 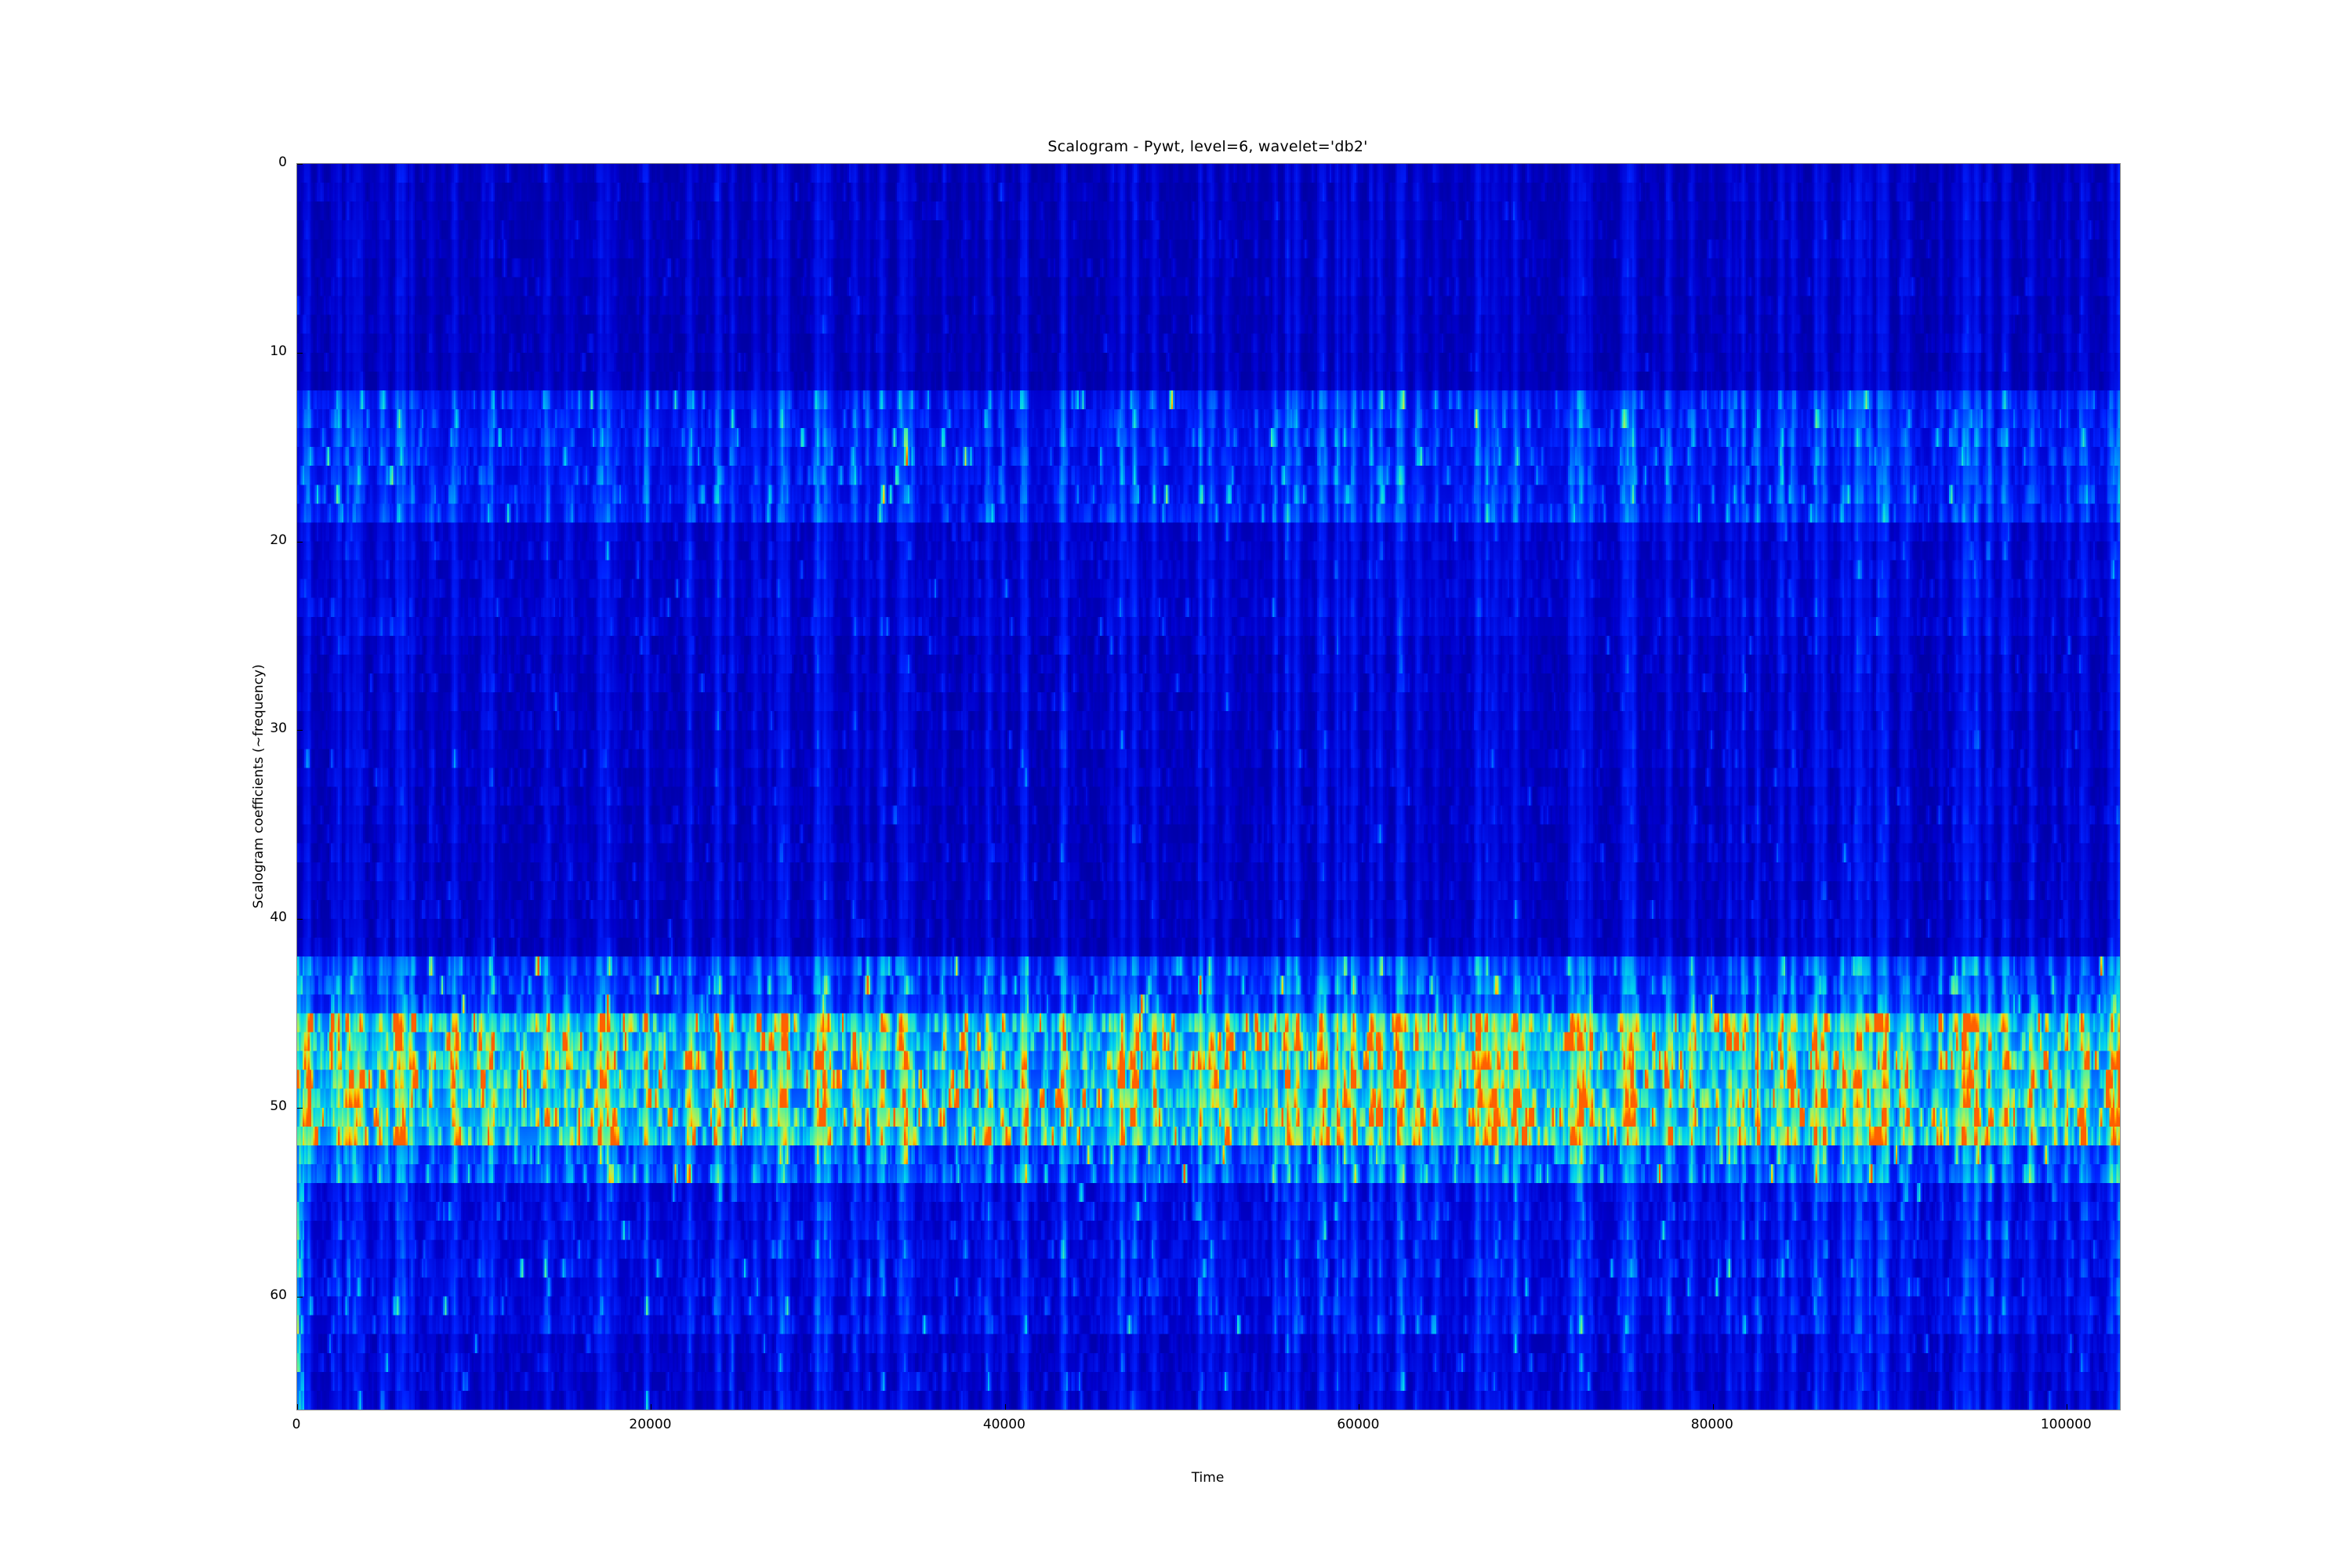 I want to click on x-tick-label: 40000, so click(x=1003, y=1424).